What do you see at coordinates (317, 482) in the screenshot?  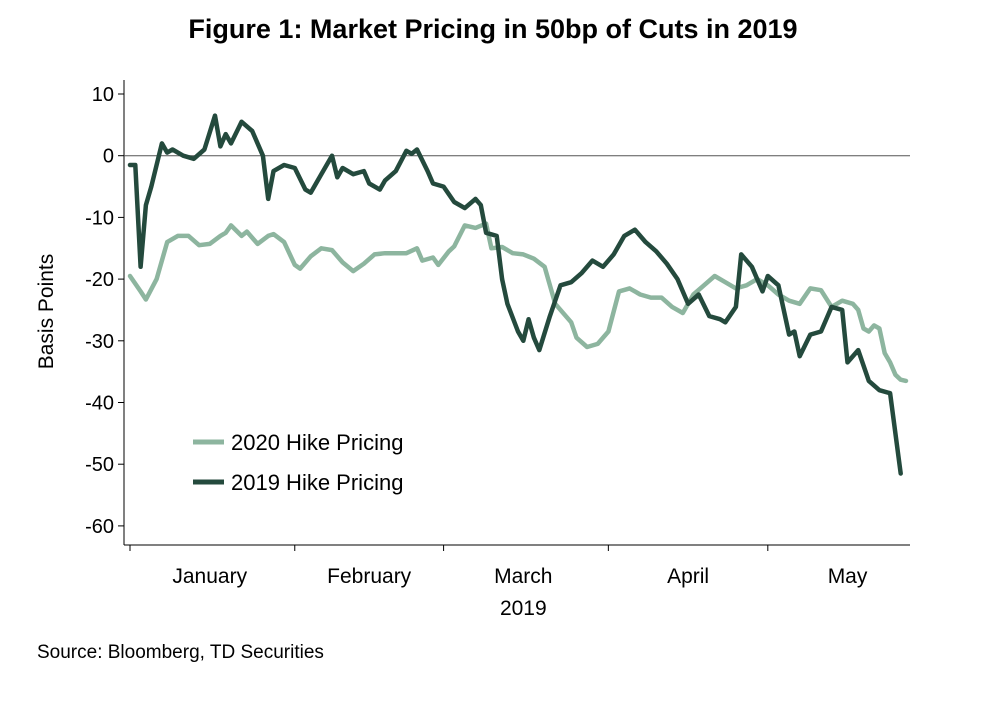 I see `legend-label-2: 2019 Hike Pricing` at bounding box center [317, 482].